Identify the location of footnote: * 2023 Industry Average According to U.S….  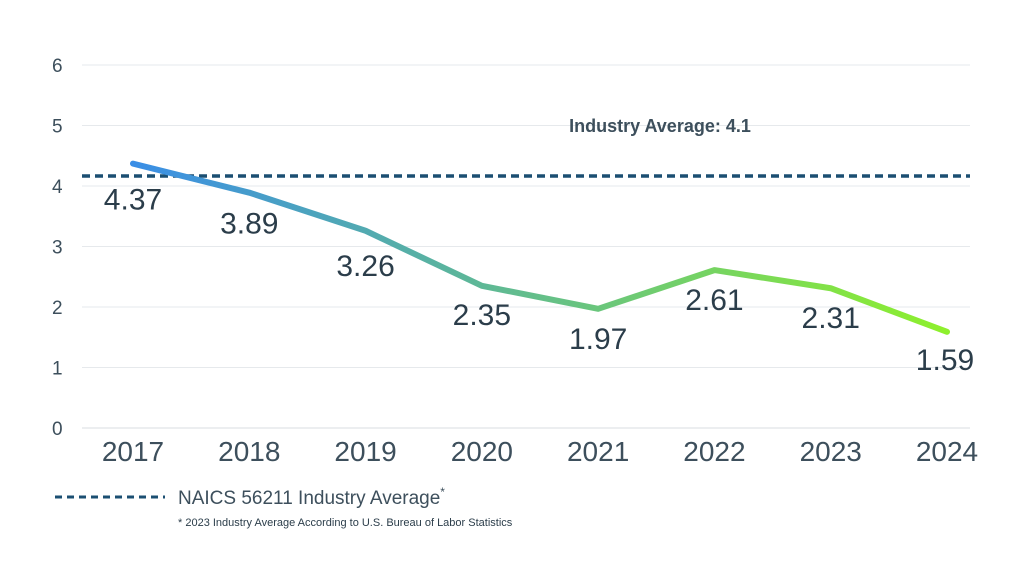
(345, 523).